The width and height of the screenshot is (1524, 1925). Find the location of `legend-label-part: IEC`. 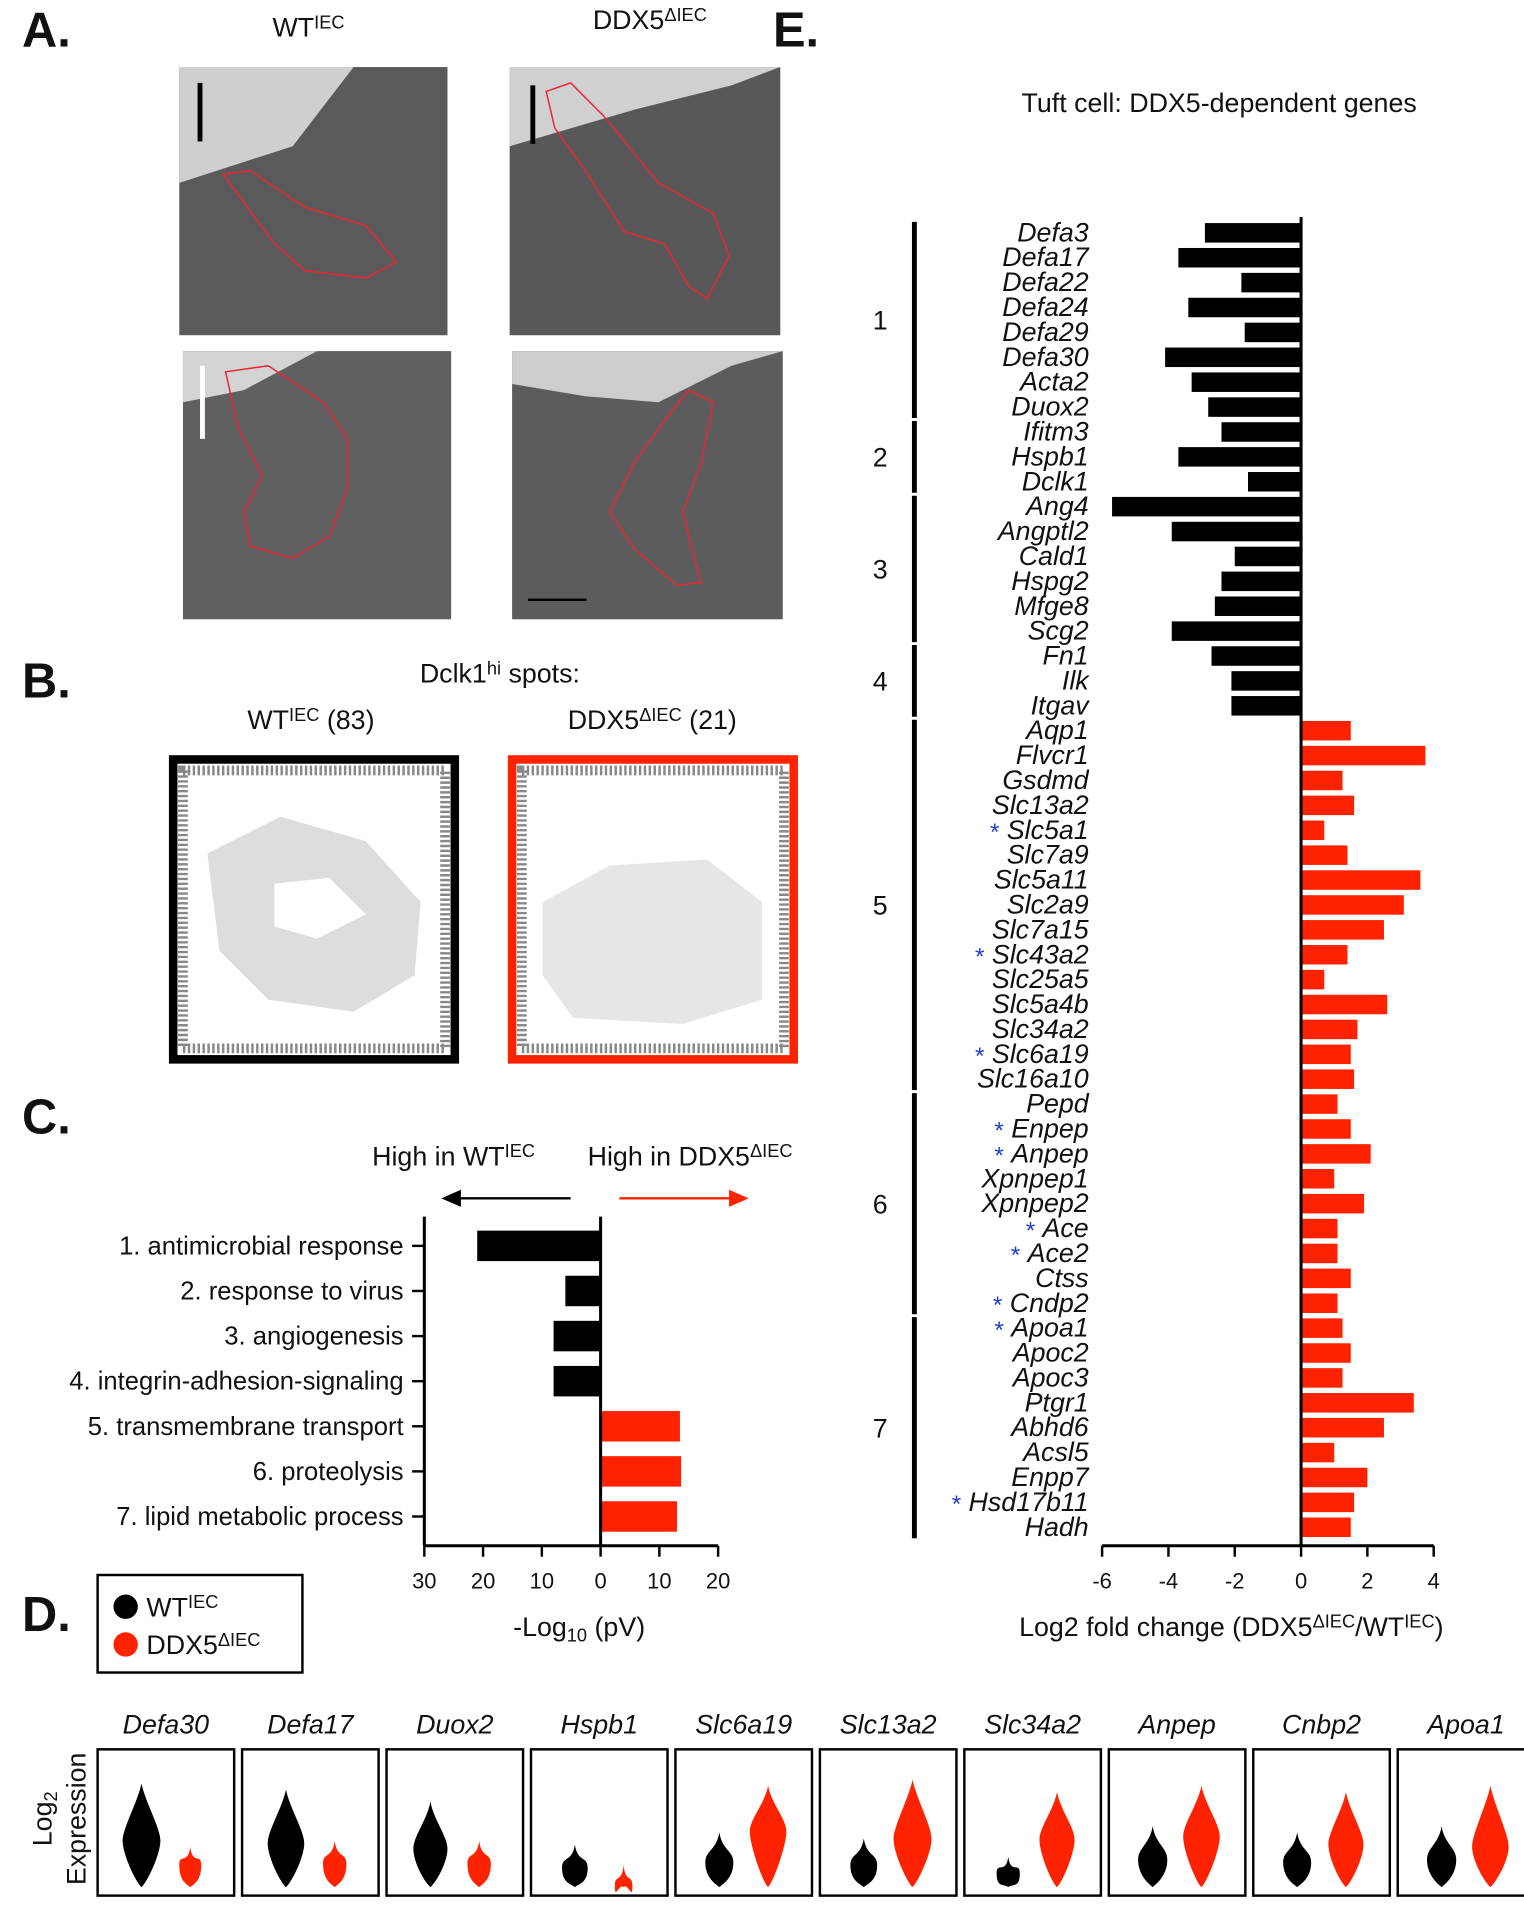

legend-label-part: IEC is located at coordinates (203, 1601).